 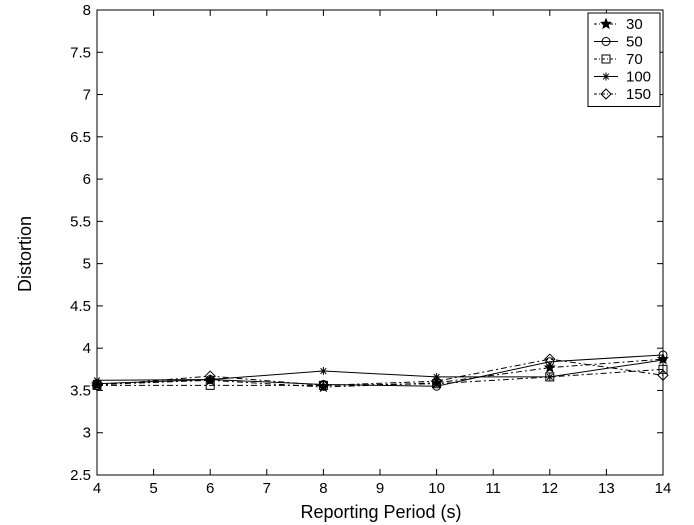 What do you see at coordinates (638, 77) in the screenshot?
I see `legend-label: 100` at bounding box center [638, 77].